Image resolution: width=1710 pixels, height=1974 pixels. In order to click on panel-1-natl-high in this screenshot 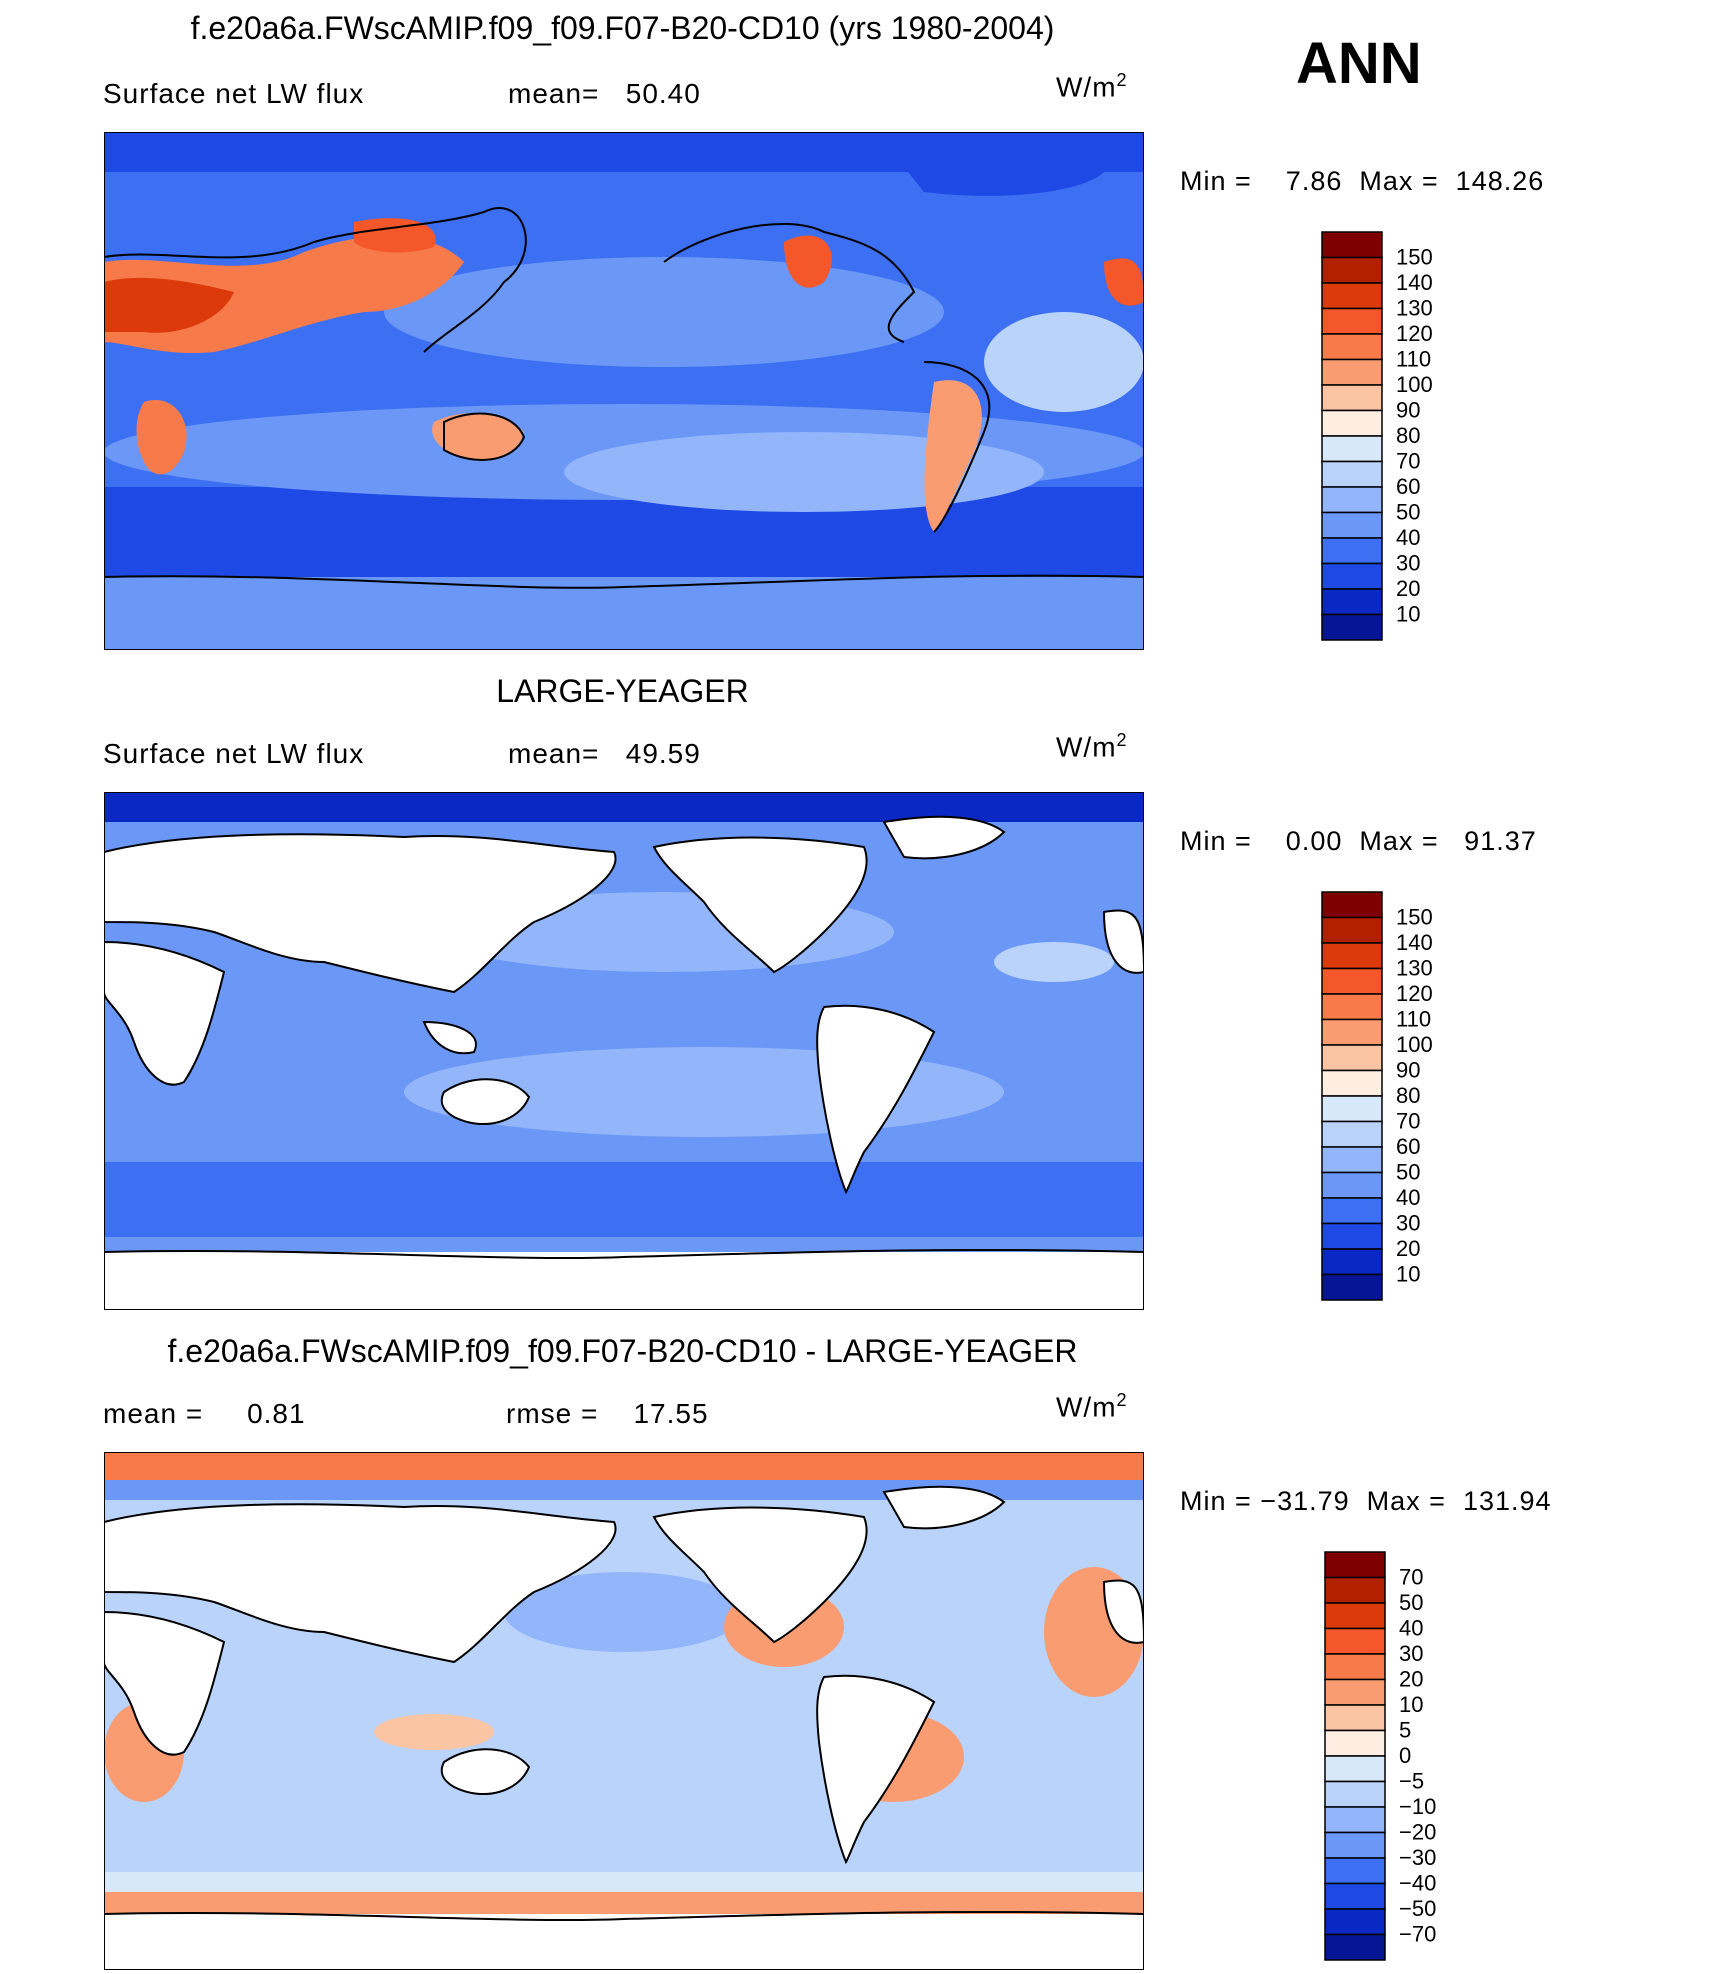, I will do `click(1064, 362)`.